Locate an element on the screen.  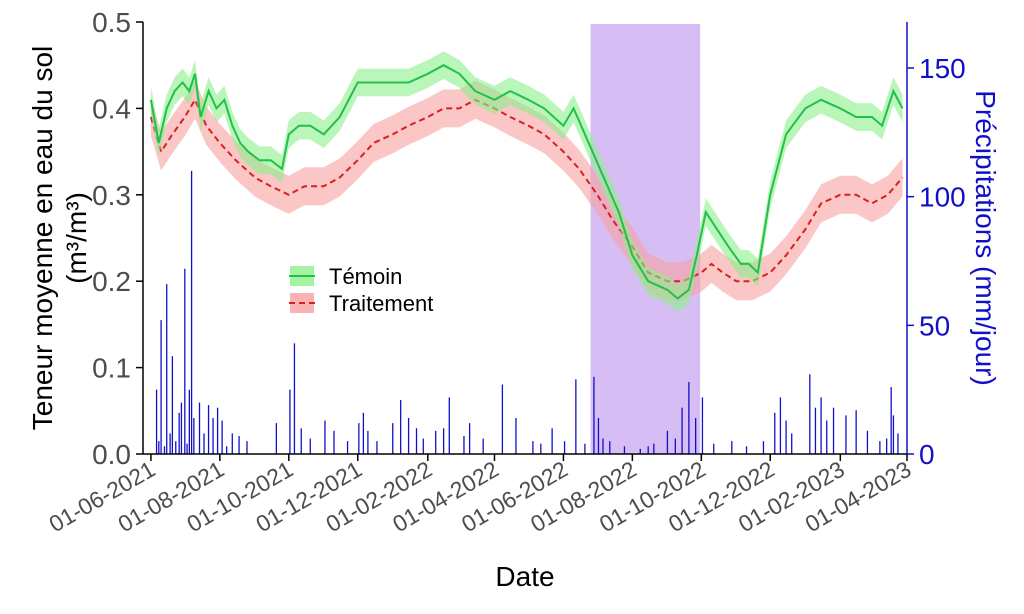
y-tick-label: 0.4 is located at coordinates (111, 108).